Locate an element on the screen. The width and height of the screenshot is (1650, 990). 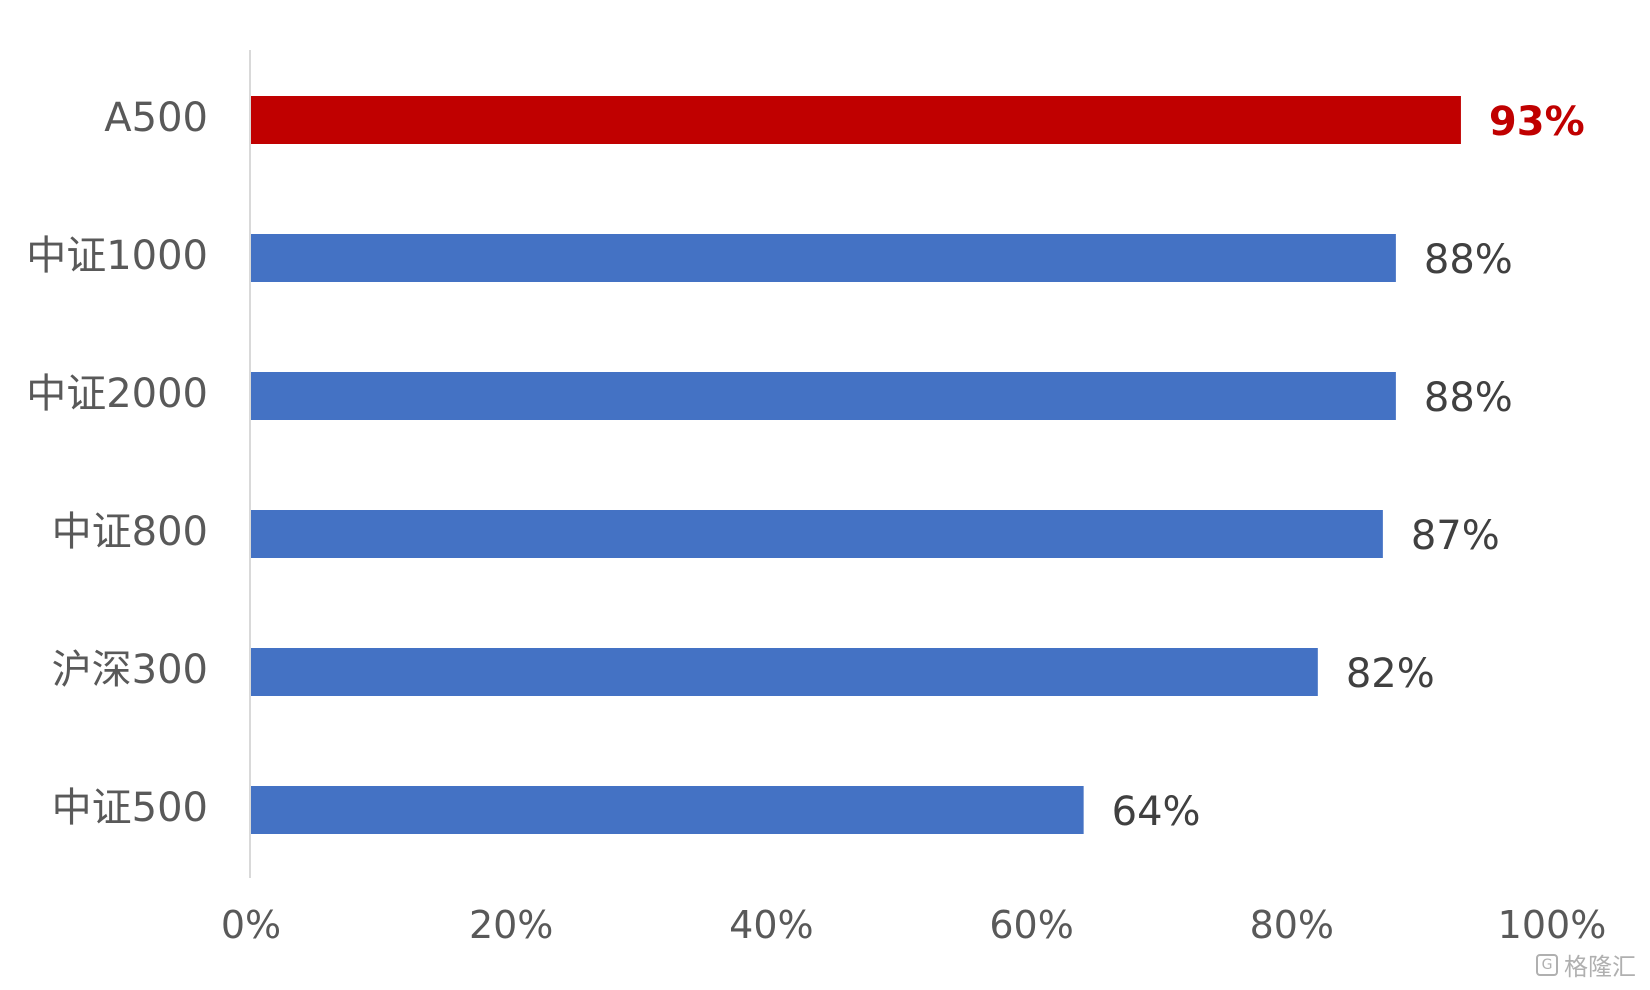
x-tick-label-1: 20% is located at coordinates (511, 925).